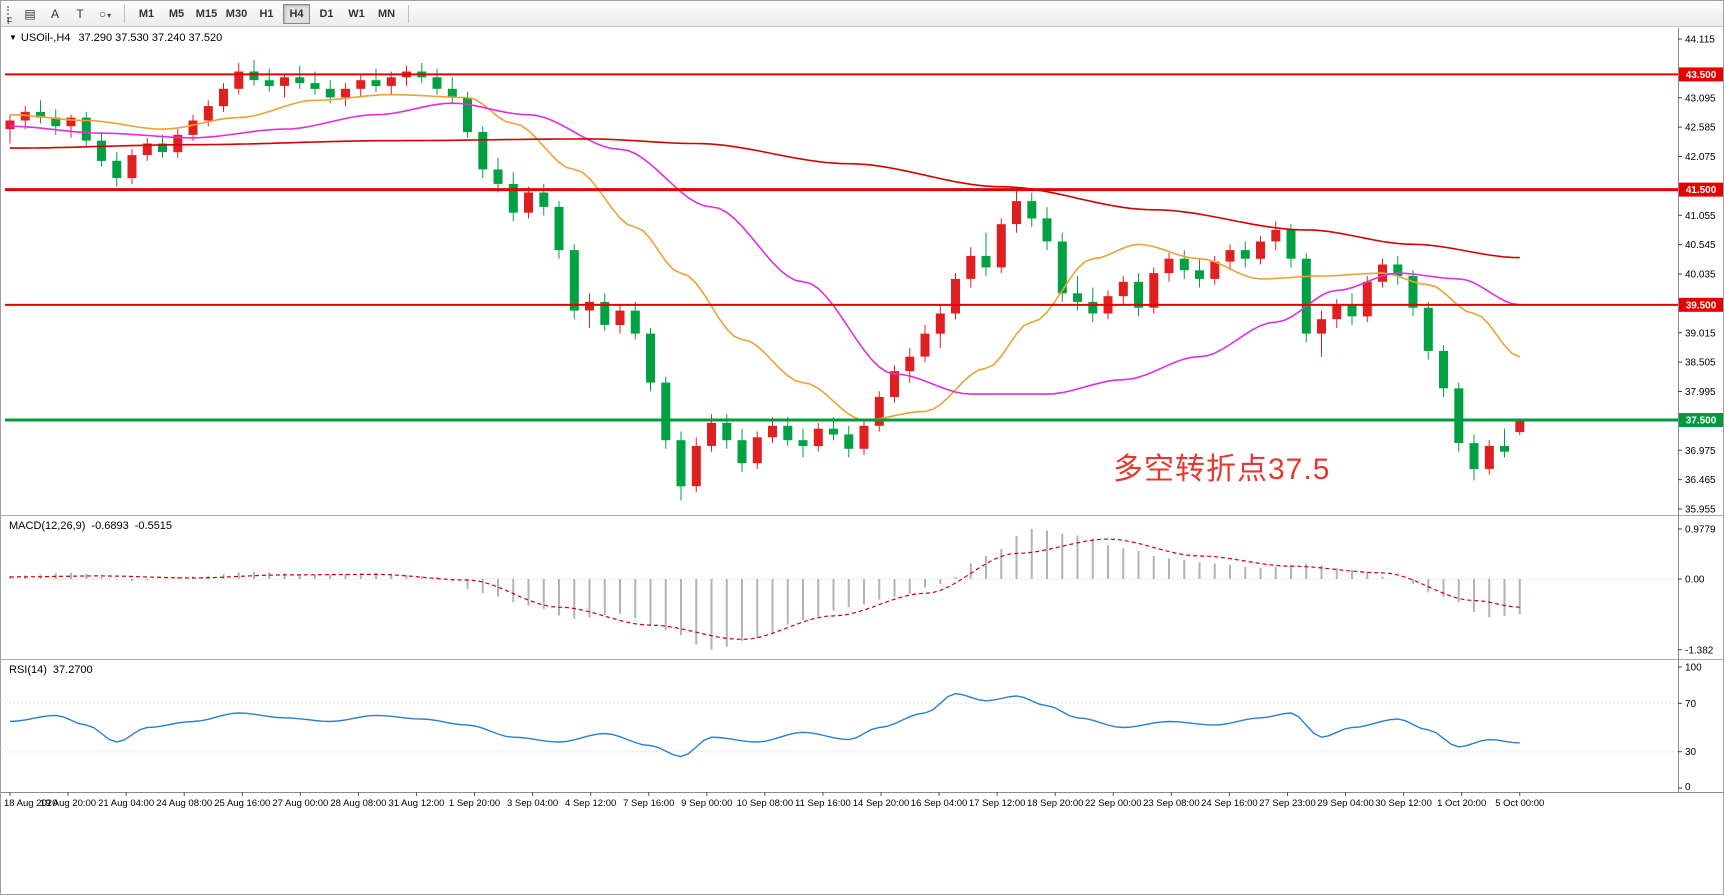 The height and width of the screenshot is (895, 1724). I want to click on timeframe-button-mn: MN, so click(386, 14).